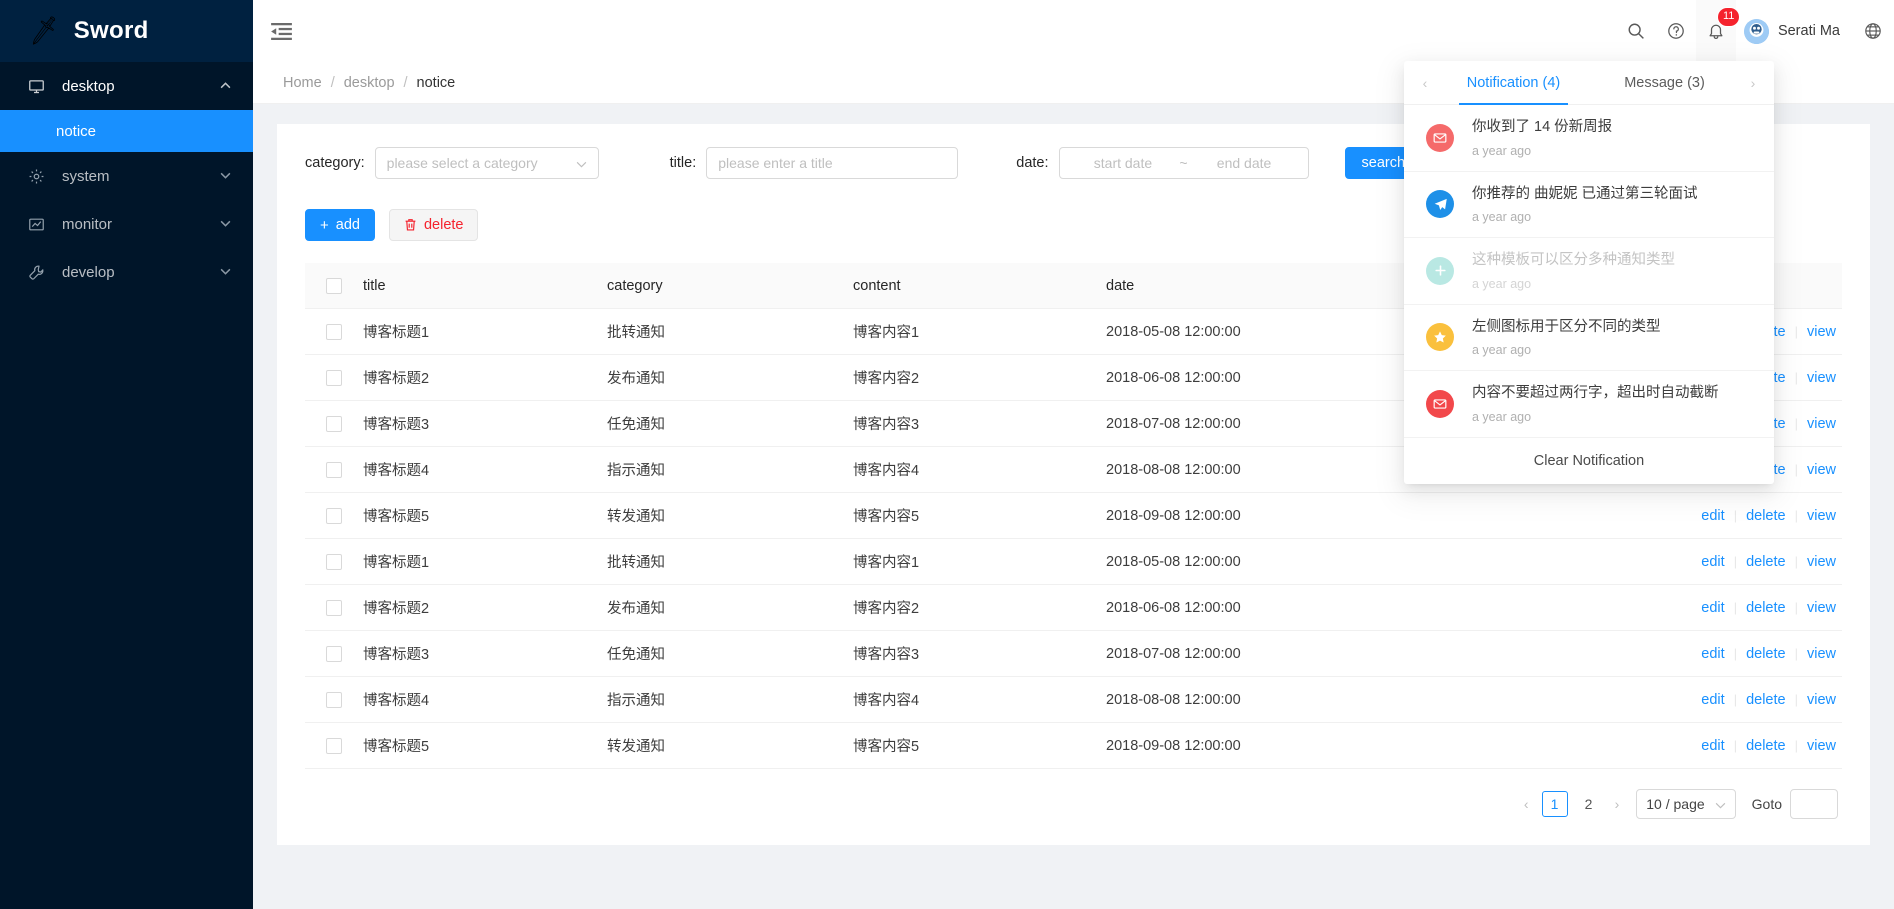  What do you see at coordinates (1794, 31) in the screenshot?
I see `user-menu: Serati Ma` at bounding box center [1794, 31].